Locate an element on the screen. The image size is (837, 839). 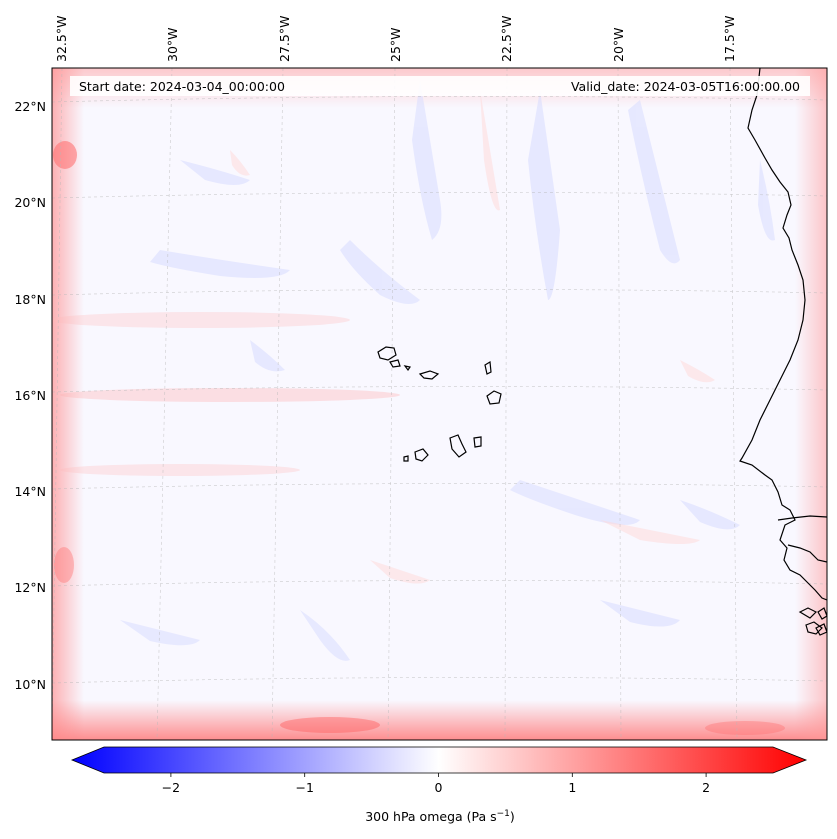
lon-label-30w: 30°W is located at coordinates (172, 44).